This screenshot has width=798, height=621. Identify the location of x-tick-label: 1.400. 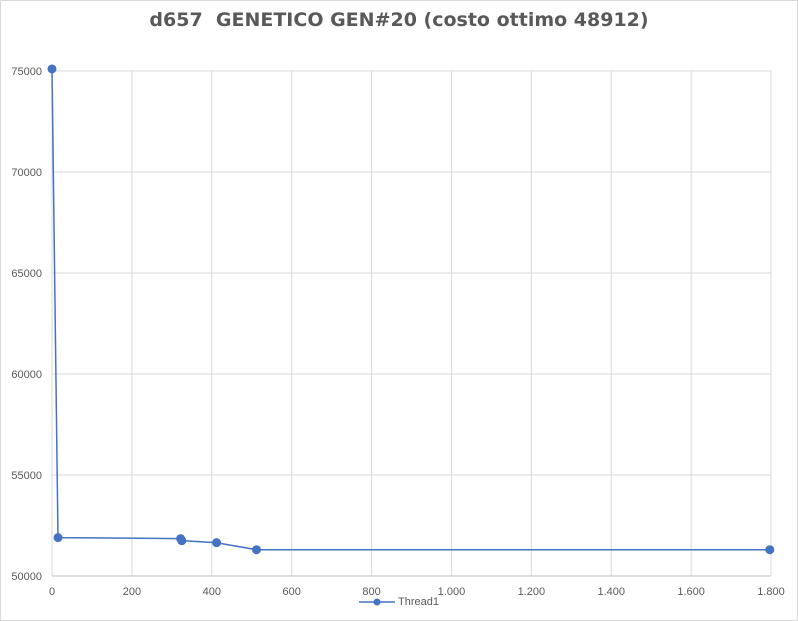
(611, 592).